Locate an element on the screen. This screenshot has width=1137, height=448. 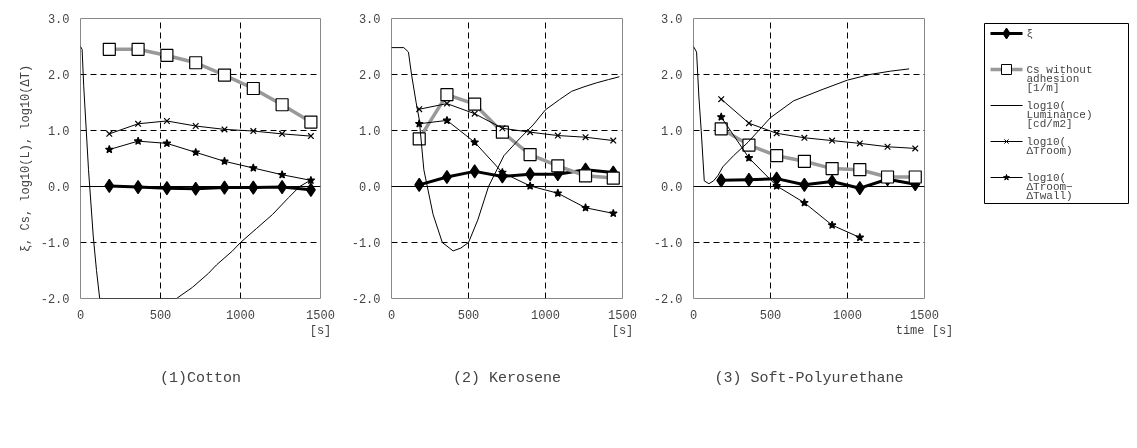
legend-label: log10(ΔTroom−ΔTwall) is located at coordinates (1049, 187).